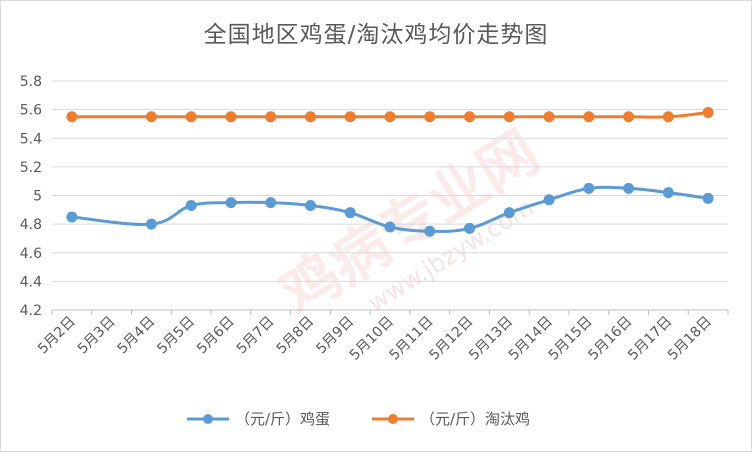 The width and height of the screenshot is (752, 452). I want to click on x-tick-label: 5月3日, so click(97, 336).